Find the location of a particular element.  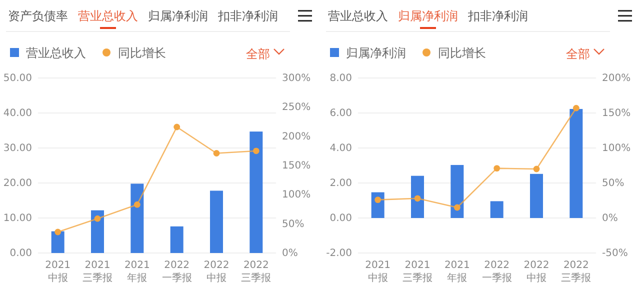

text: 营业总收入 is located at coordinates (358, 16).